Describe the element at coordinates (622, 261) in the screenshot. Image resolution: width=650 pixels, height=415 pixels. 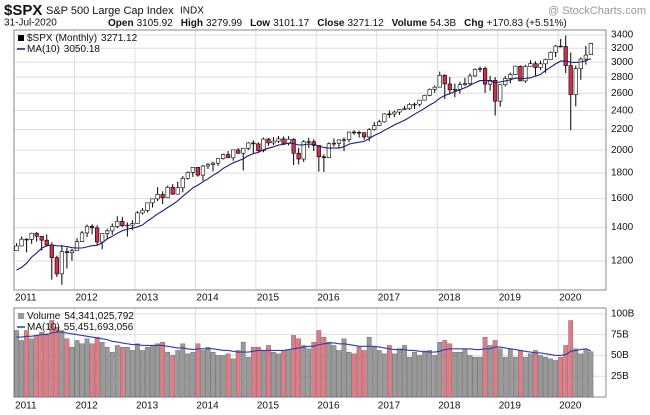
I see `y-tick-label: 1200` at that location.